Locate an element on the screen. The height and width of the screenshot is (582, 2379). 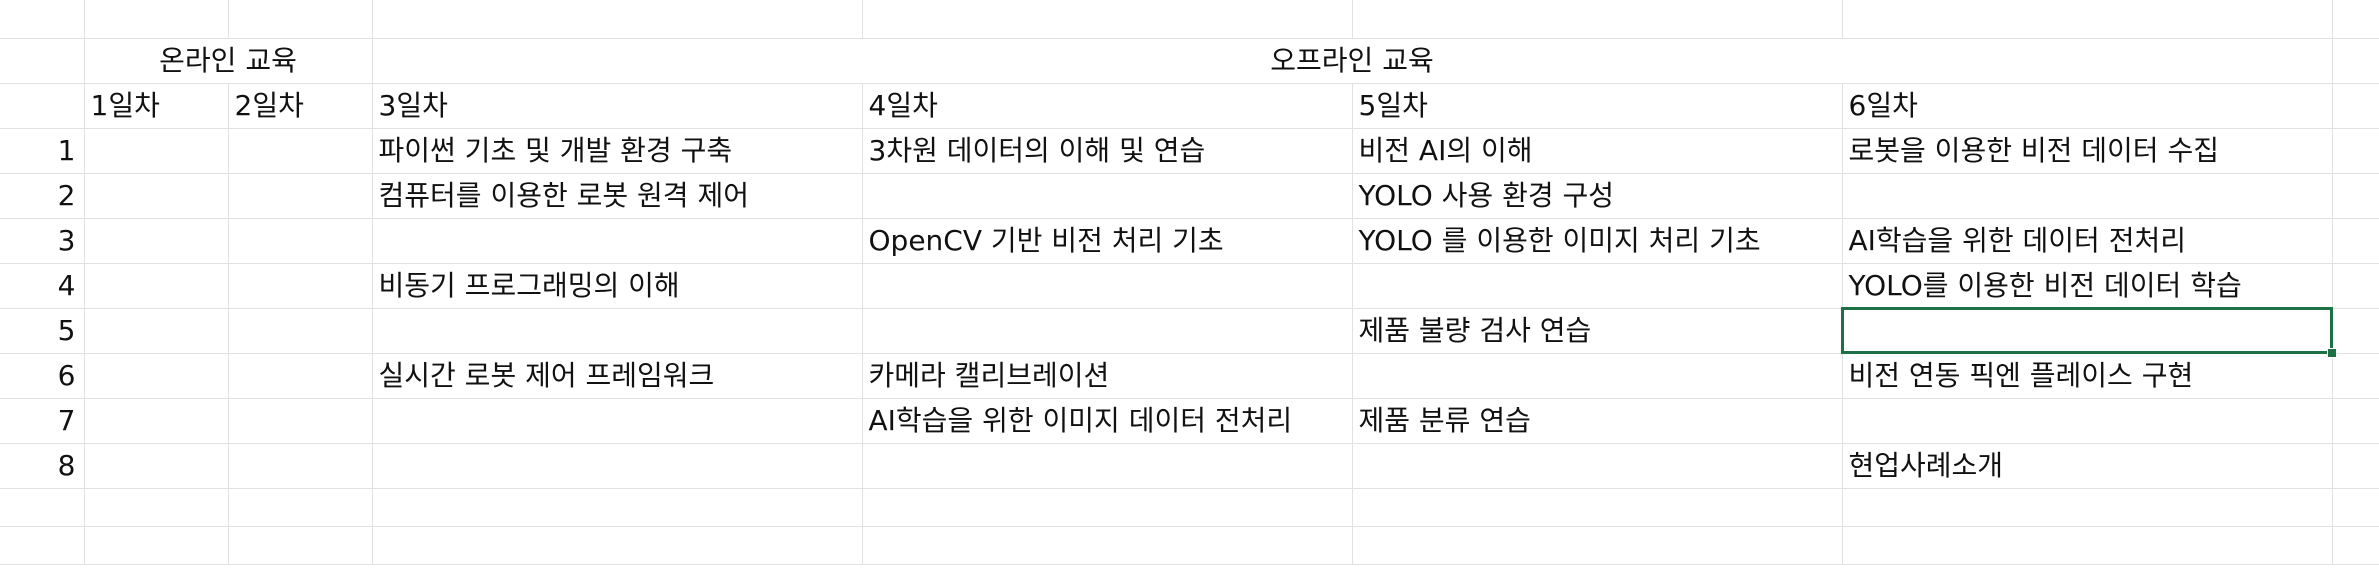
day-header-1: 1일차 is located at coordinates (156, 106).